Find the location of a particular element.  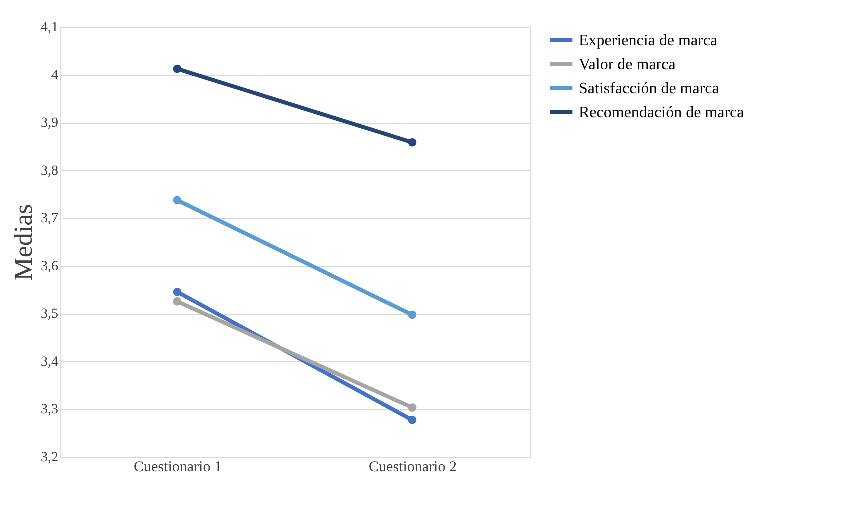

y-axis-title: Medias is located at coordinates (23, 242).